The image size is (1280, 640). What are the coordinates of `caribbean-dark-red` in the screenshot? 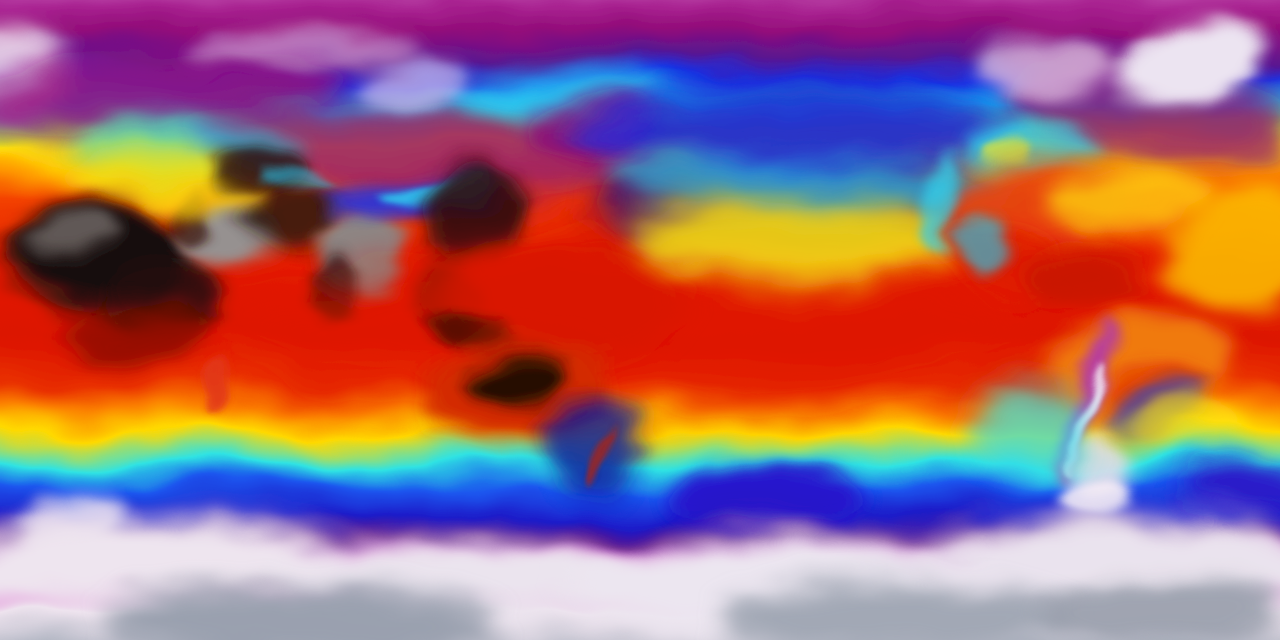 It's located at (1085, 272).